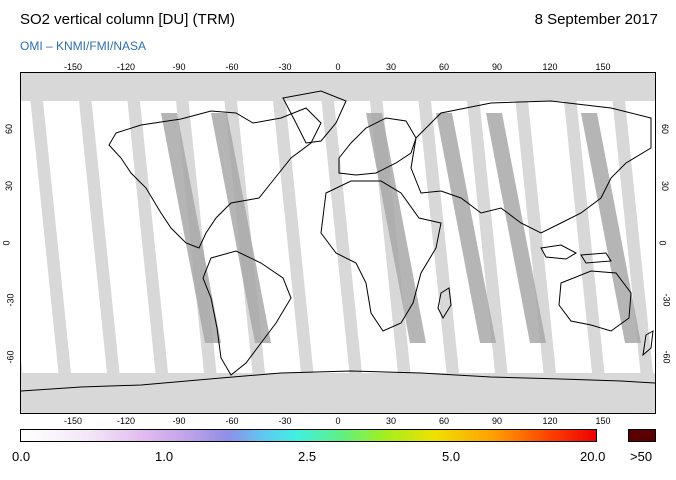 The width and height of the screenshot is (676, 480). What do you see at coordinates (596, 19) in the screenshot?
I see `map-date: 8 September 2017` at bounding box center [596, 19].